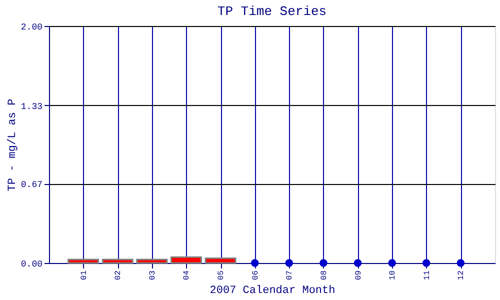  What do you see at coordinates (153, 275) in the screenshot?
I see `x-tick-label: 03` at bounding box center [153, 275].